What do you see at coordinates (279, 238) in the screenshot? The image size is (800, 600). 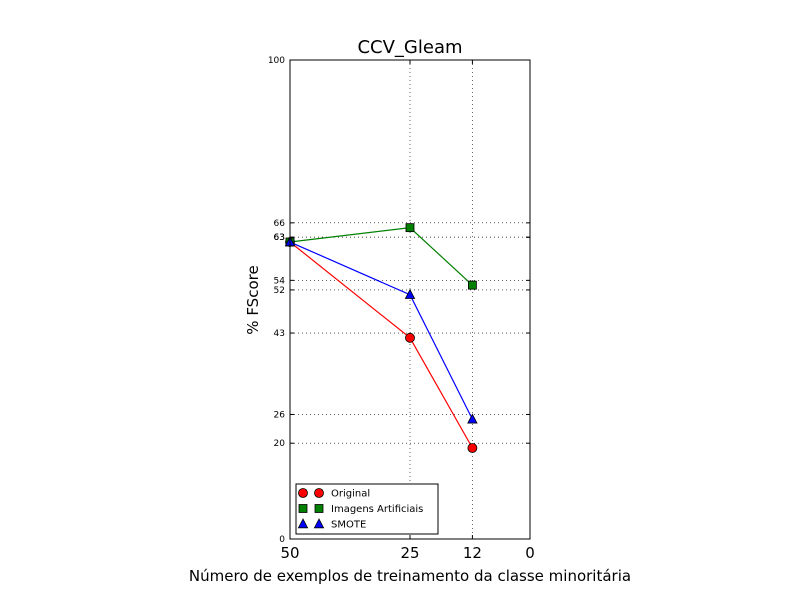 I see `y-tick-label: 63` at bounding box center [279, 238].